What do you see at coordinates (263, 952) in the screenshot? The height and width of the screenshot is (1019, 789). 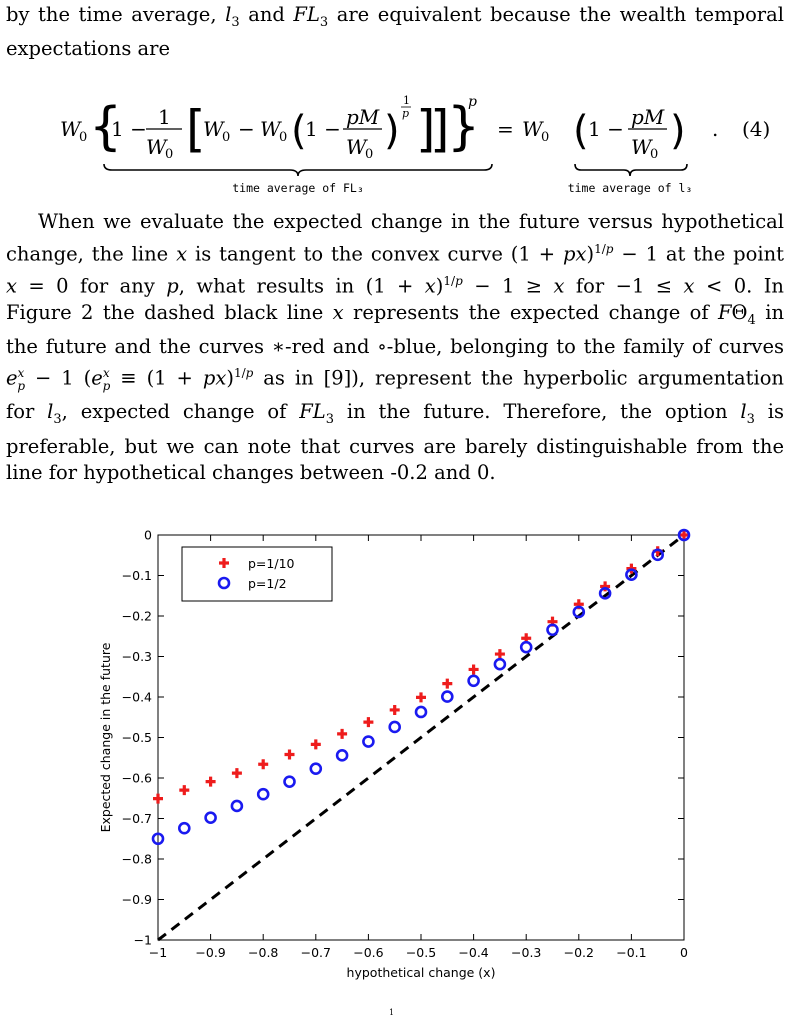 I see `x-tick-label: −0.8` at bounding box center [263, 952].